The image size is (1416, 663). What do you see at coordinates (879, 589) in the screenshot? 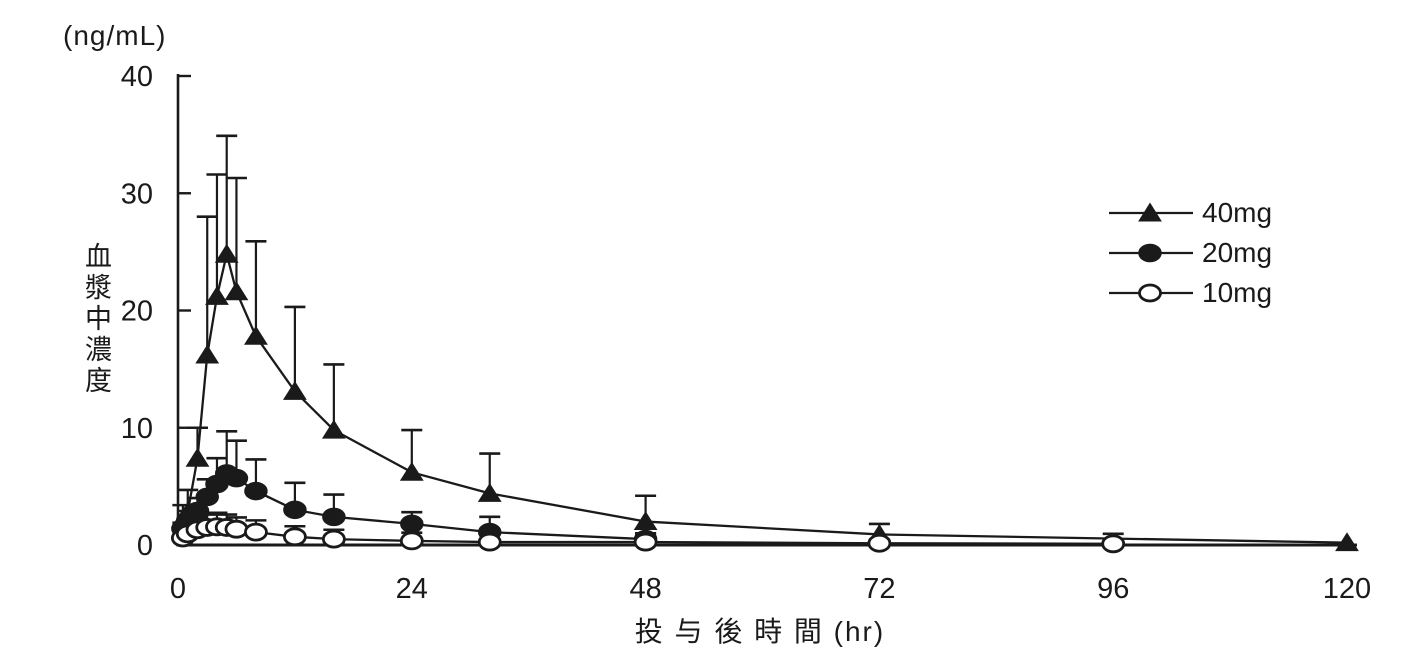
I see `svg-text: 72` at bounding box center [879, 589].